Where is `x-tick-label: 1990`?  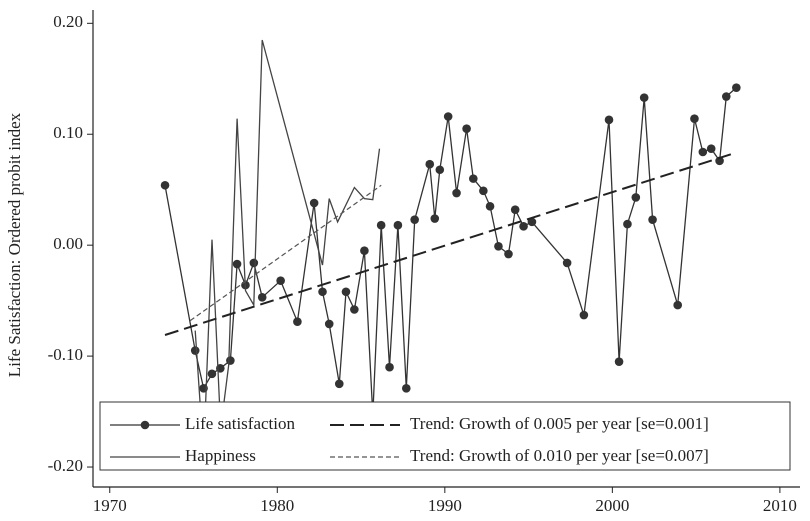 x-tick-label: 1990 is located at coordinates (445, 505).